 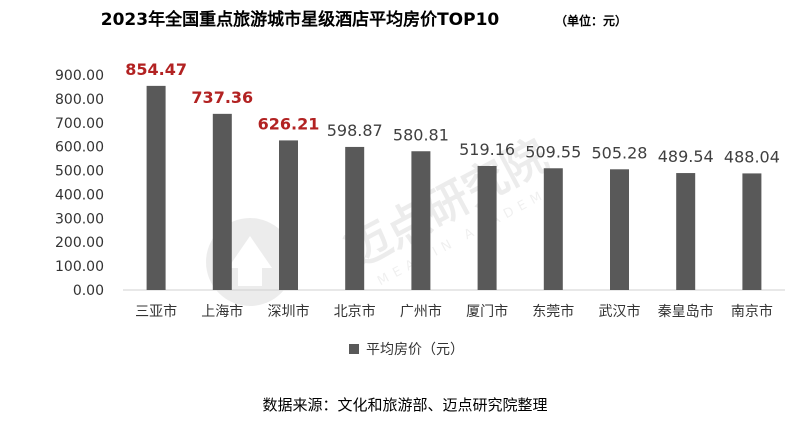 What do you see at coordinates (289, 311) in the screenshot?
I see `x-category-label: 深圳市` at bounding box center [289, 311].